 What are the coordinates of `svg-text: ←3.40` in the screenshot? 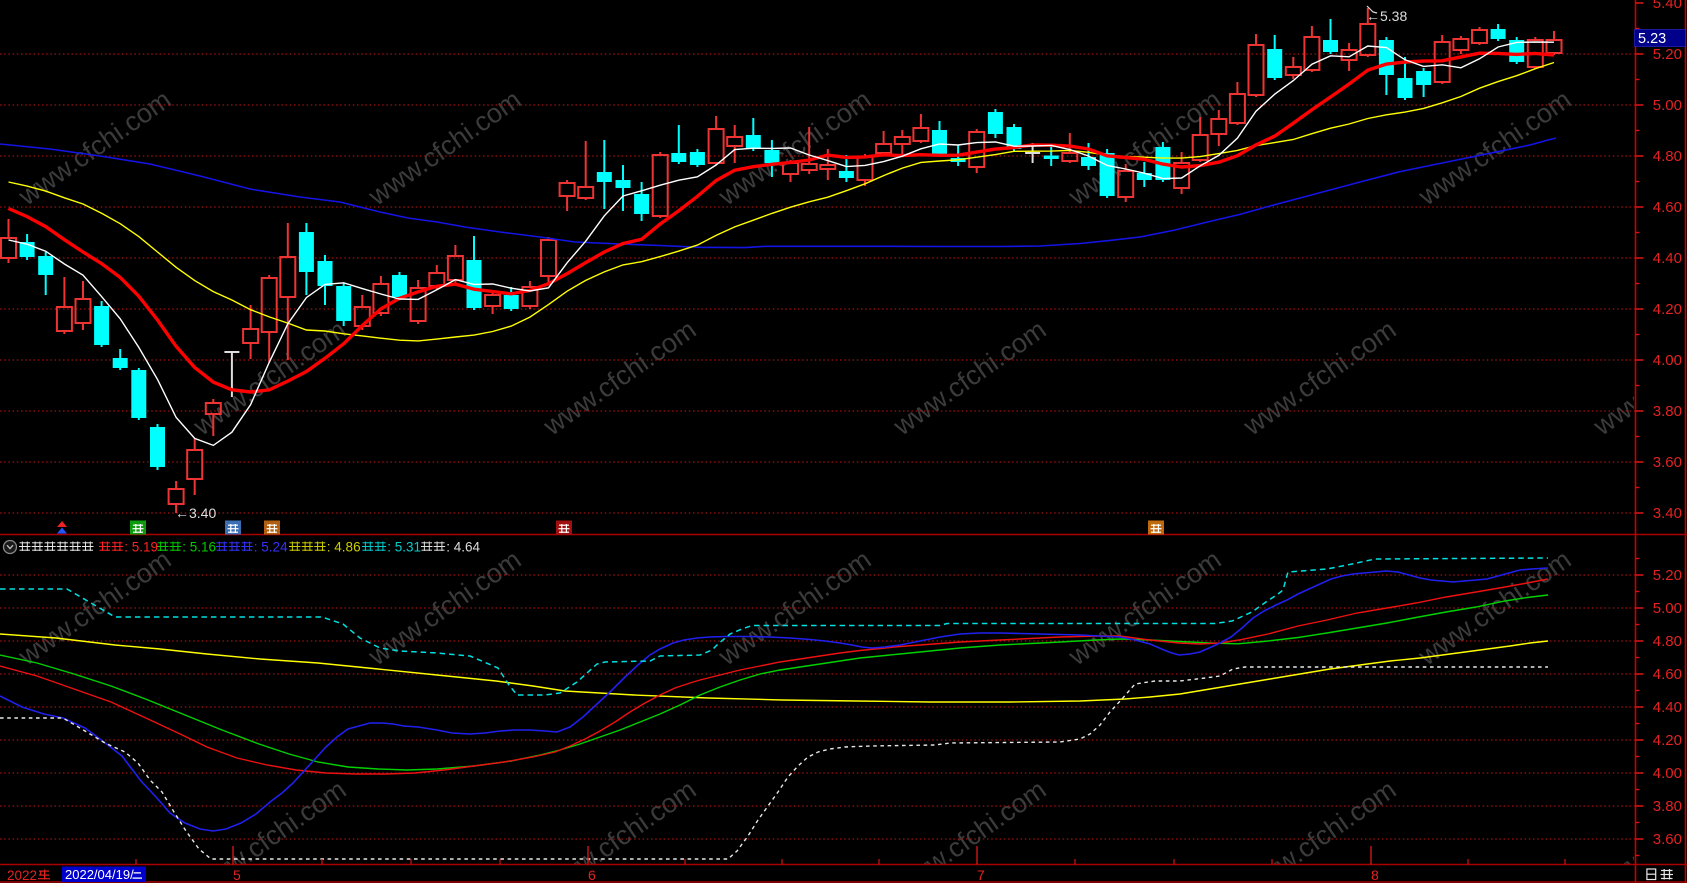 It's located at (195, 513).